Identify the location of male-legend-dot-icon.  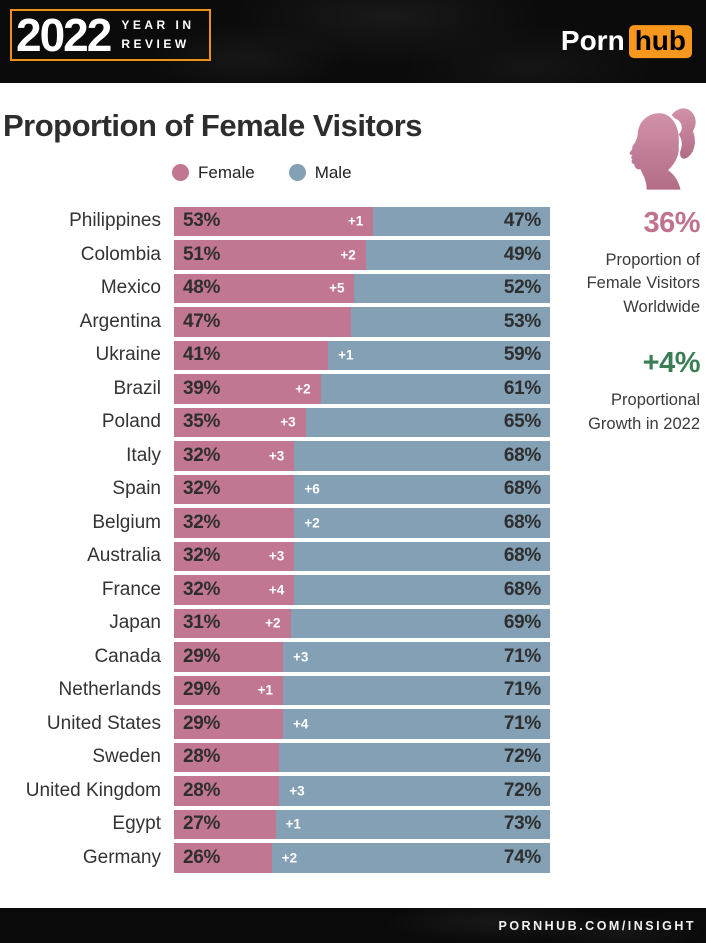
(297, 173).